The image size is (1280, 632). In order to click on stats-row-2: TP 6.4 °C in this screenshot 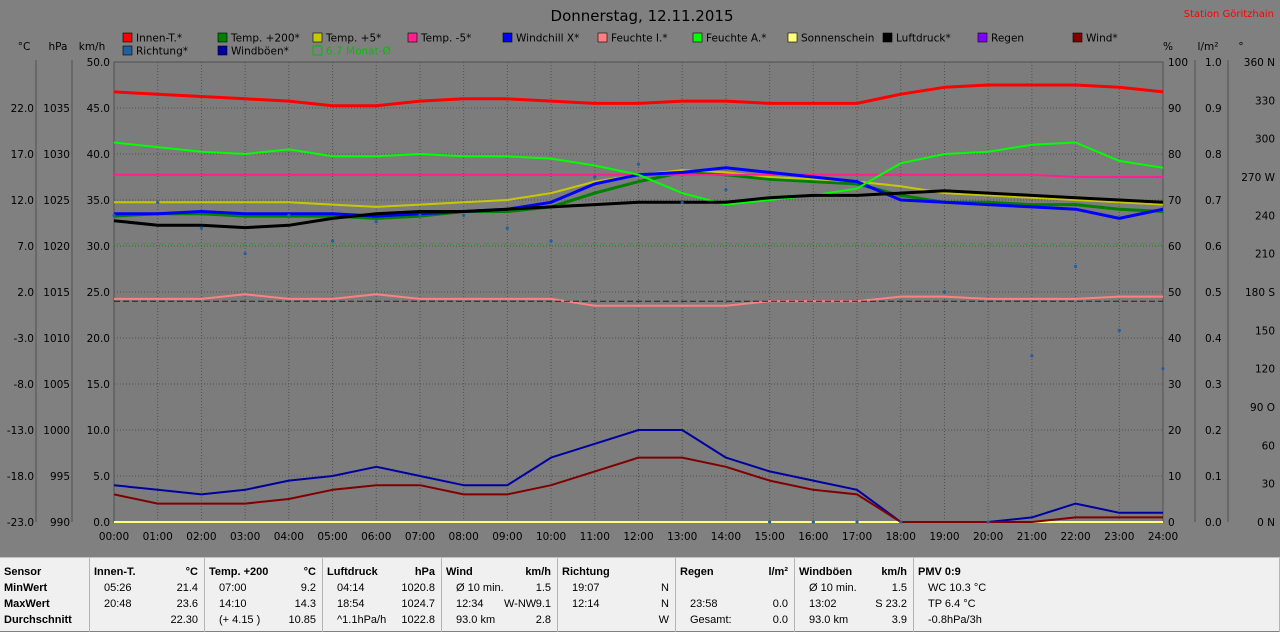, I will do `click(1095, 604)`.